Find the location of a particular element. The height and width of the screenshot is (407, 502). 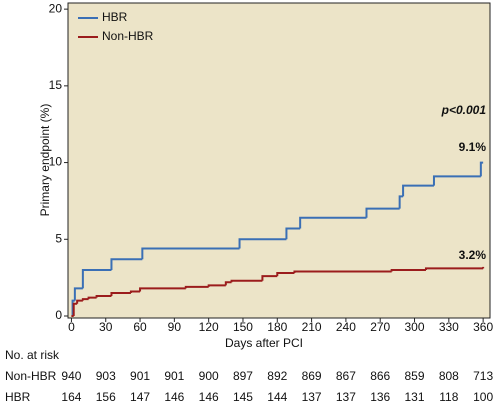

risk-count: 136 is located at coordinates (380, 397).